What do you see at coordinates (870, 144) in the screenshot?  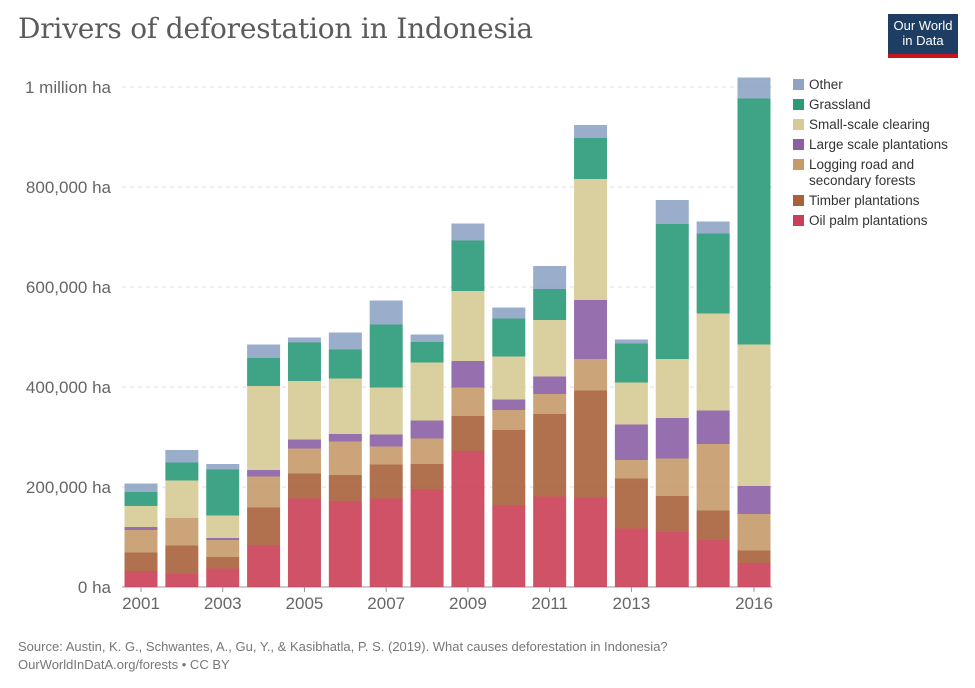 I see `legend-item: Large scale plantations` at bounding box center [870, 144].